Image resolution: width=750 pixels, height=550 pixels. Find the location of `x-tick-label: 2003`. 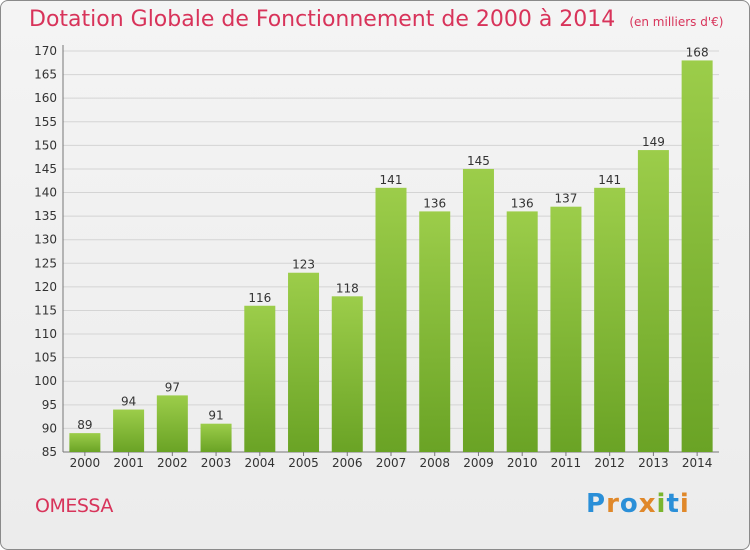

x-tick-label: 2003 is located at coordinates (216, 463).